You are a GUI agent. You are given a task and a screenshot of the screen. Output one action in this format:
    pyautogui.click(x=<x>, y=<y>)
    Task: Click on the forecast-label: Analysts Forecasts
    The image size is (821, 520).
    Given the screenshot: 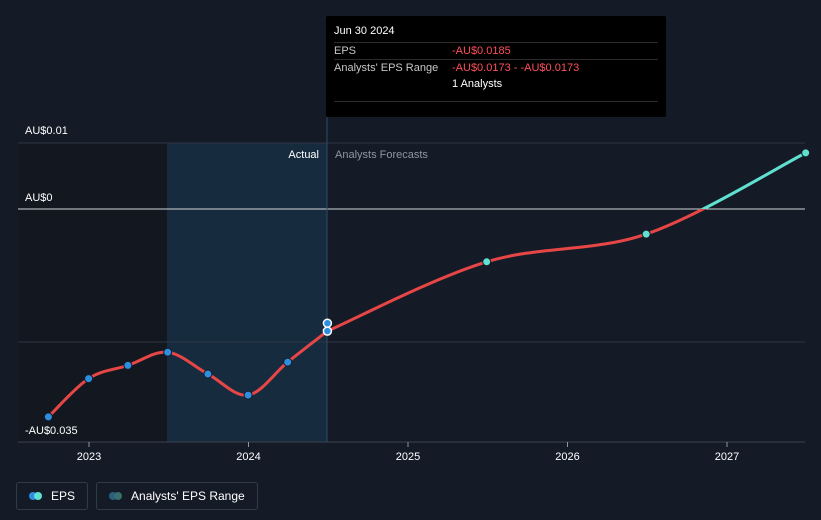 What is the action you would take?
    pyautogui.click(x=381, y=155)
    